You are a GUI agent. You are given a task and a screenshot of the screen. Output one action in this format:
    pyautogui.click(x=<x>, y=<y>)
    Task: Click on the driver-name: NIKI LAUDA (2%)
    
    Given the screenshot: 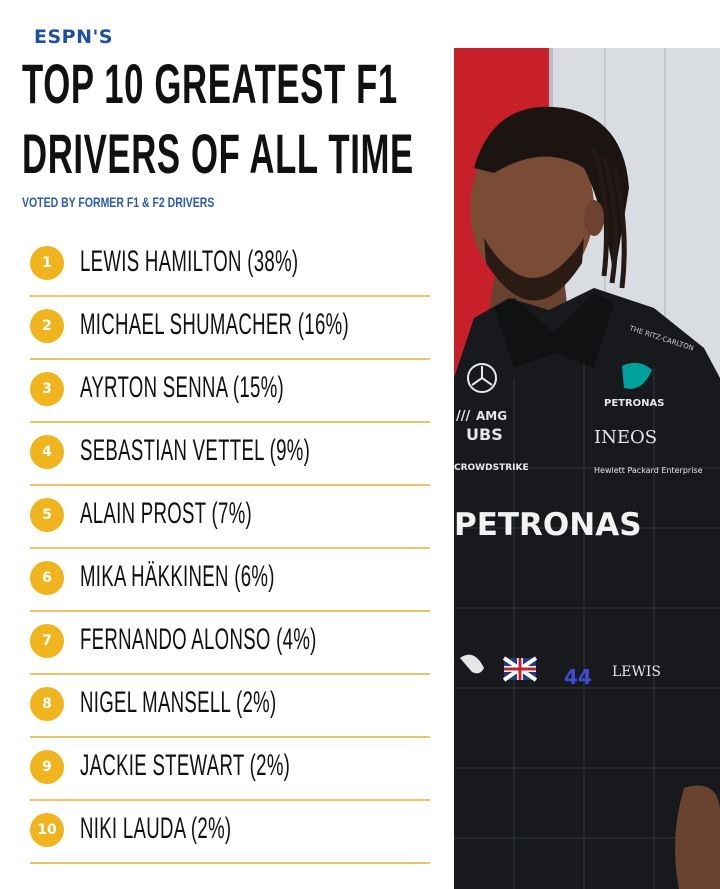 What is the action you would take?
    pyautogui.click(x=156, y=828)
    